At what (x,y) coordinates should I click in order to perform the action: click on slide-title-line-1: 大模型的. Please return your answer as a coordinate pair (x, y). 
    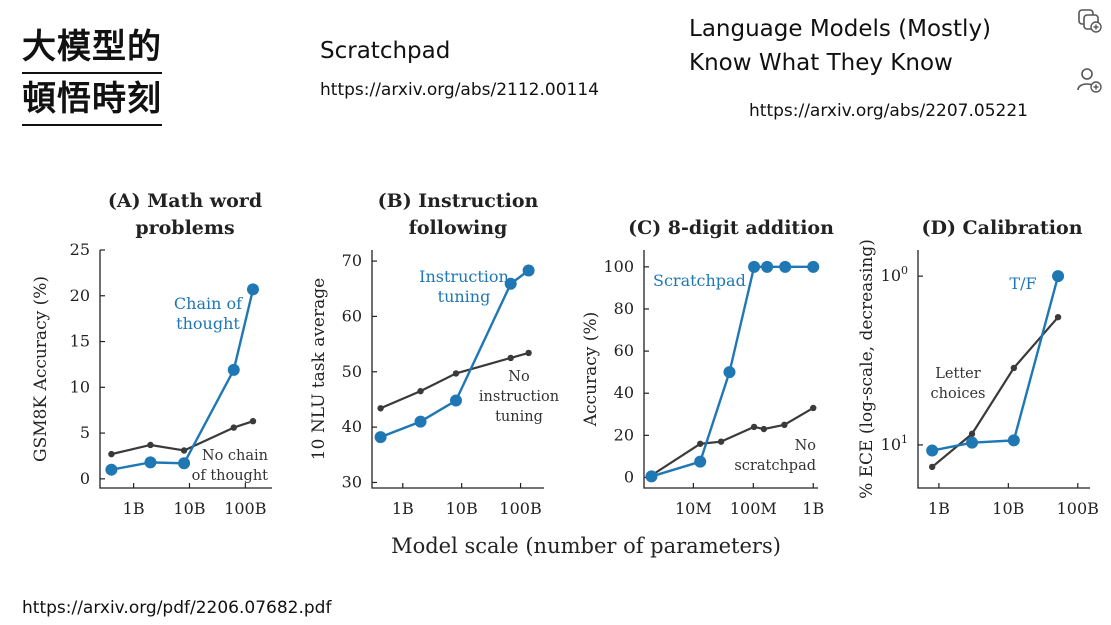
    Looking at the image, I should click on (92, 49).